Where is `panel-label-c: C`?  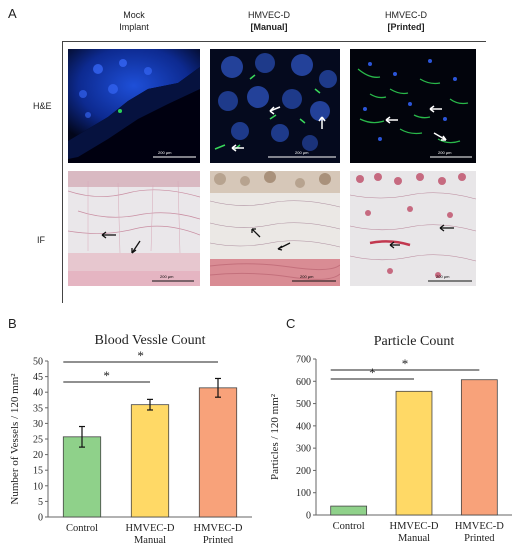
panel-label-c: C is located at coordinates (291, 323).